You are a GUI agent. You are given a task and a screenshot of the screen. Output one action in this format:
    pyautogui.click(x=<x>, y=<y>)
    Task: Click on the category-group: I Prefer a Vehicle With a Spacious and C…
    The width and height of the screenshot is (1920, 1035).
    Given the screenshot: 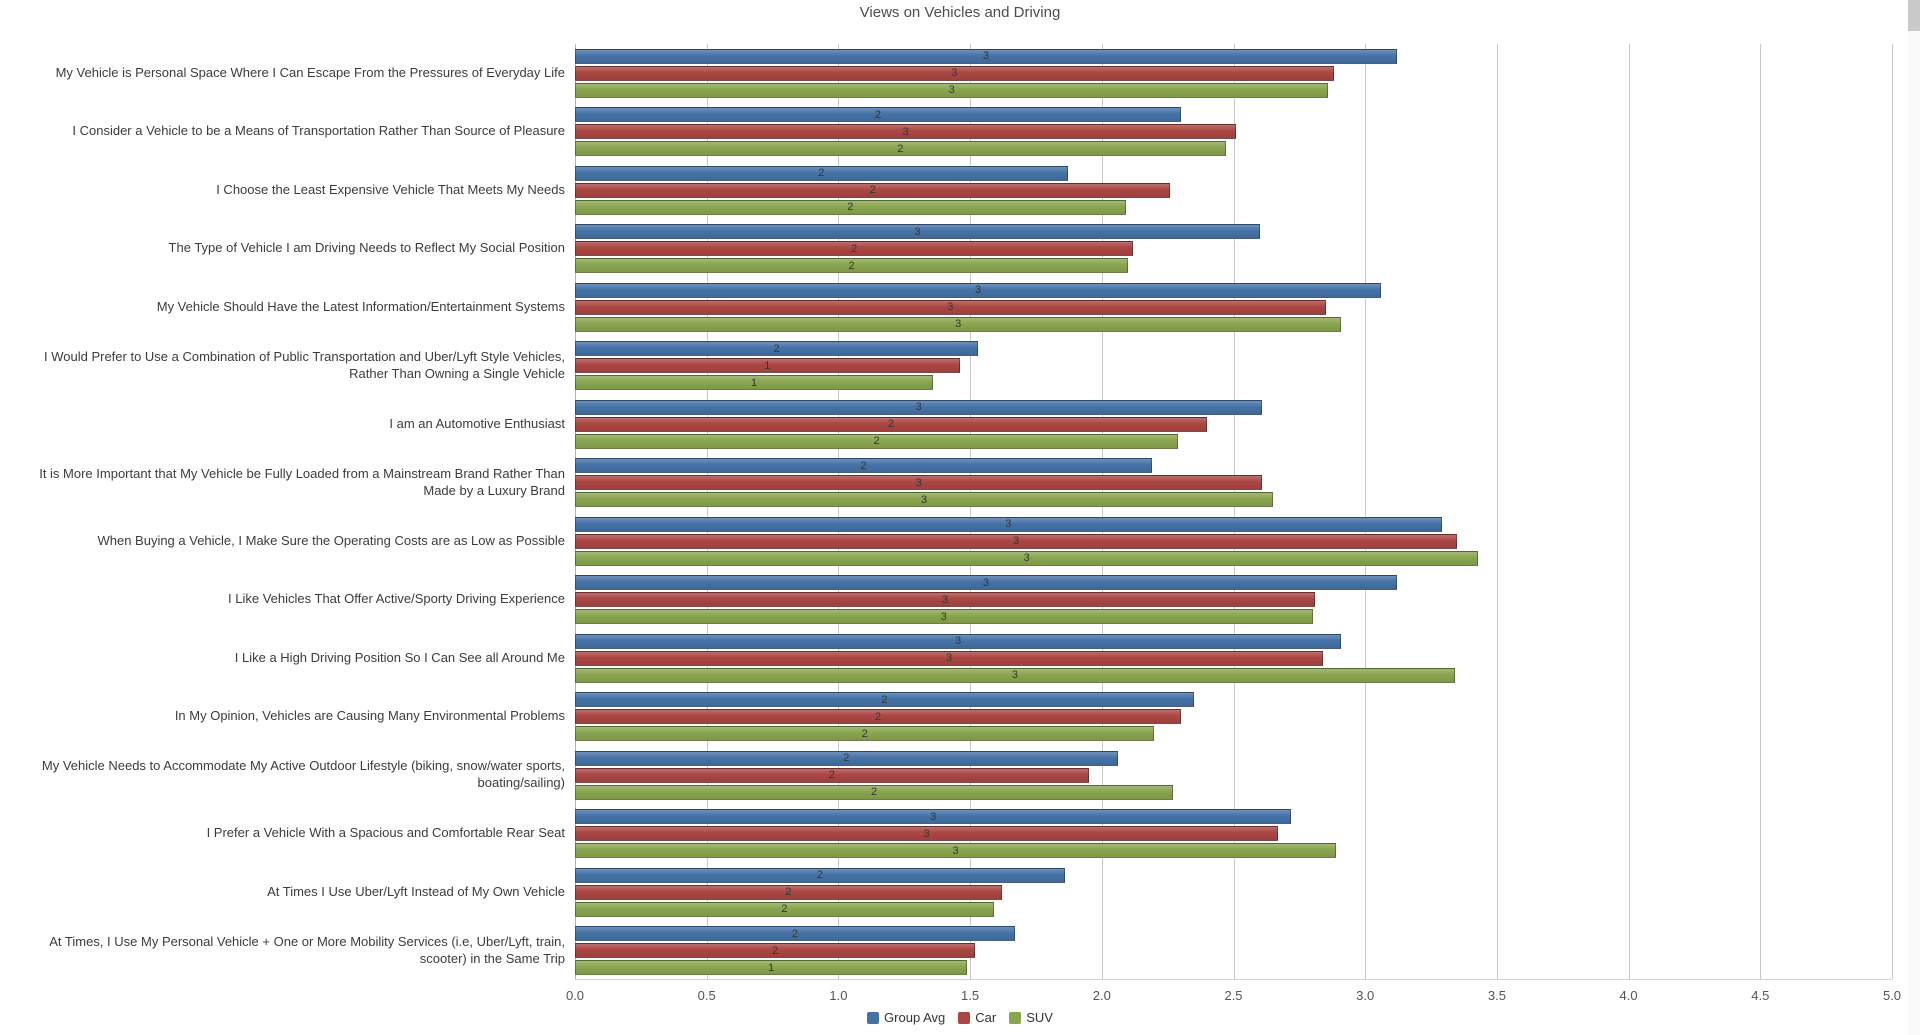 What is the action you would take?
    pyautogui.click(x=960, y=834)
    